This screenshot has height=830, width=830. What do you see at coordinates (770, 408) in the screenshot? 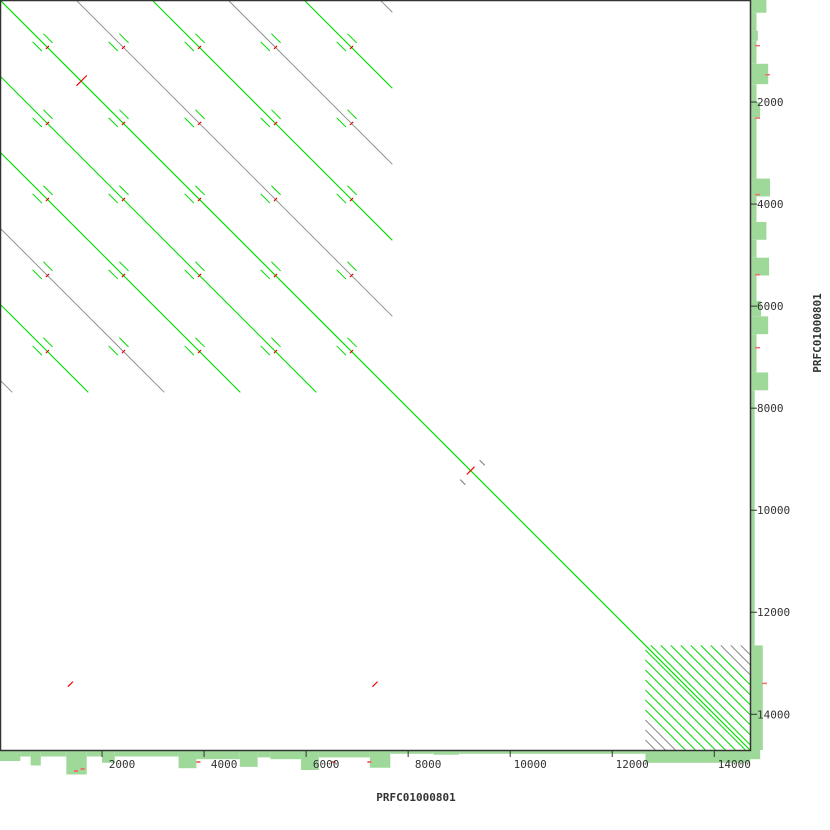
I see `y-axis: 2000 4000 6000 8000 10000 12000 14000` at bounding box center [770, 408].